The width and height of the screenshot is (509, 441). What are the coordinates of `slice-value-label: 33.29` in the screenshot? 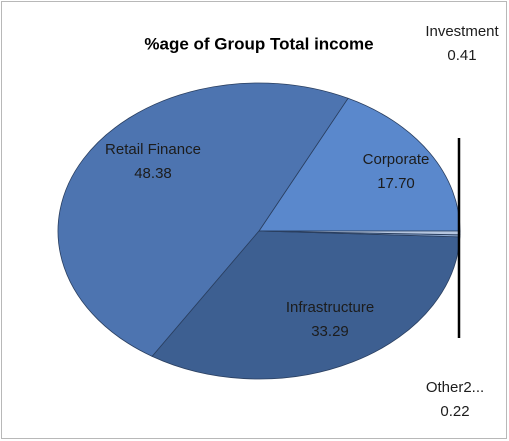 It's located at (330, 331).